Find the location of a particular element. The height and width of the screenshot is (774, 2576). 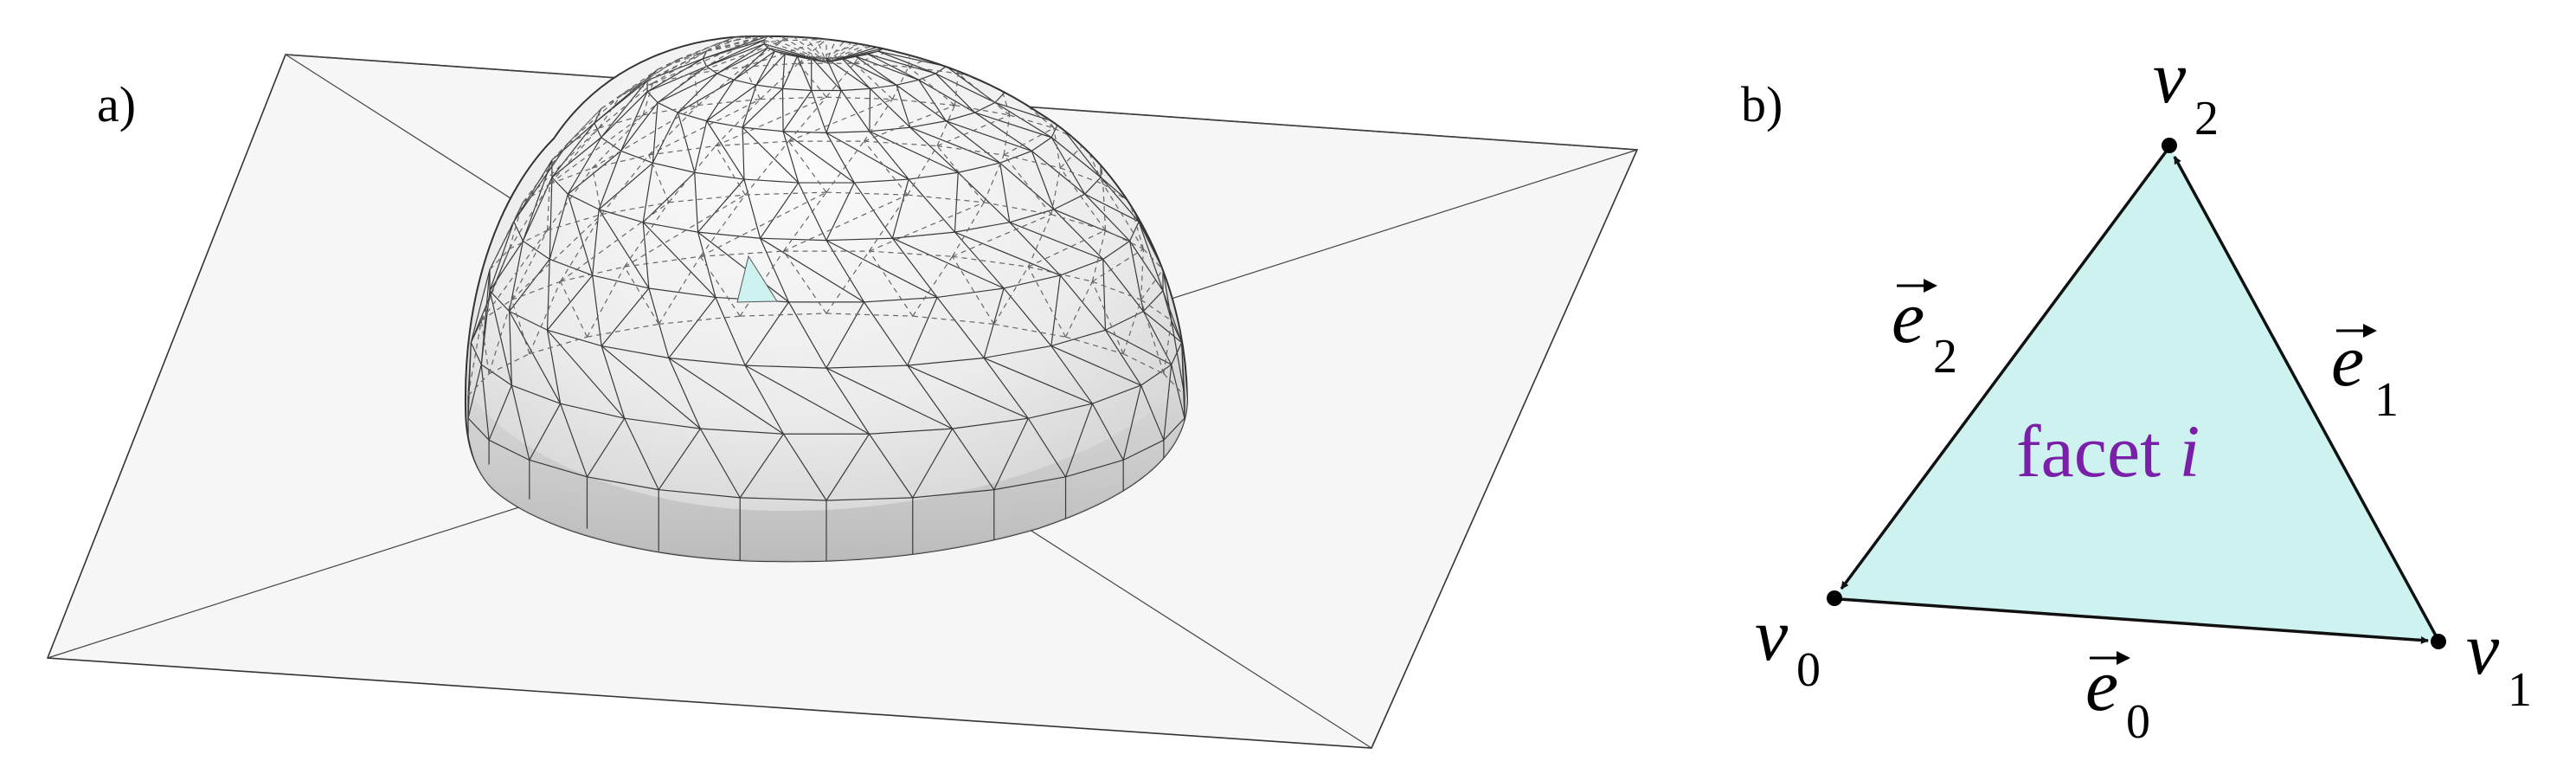

vertex-v0-dot is located at coordinates (1835, 598).